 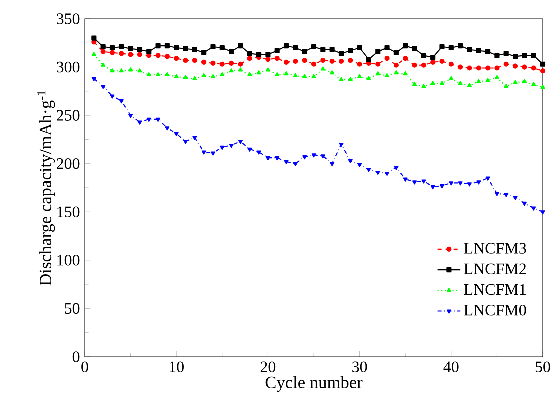 I want to click on x-tick-label: 20, so click(x=268, y=367).